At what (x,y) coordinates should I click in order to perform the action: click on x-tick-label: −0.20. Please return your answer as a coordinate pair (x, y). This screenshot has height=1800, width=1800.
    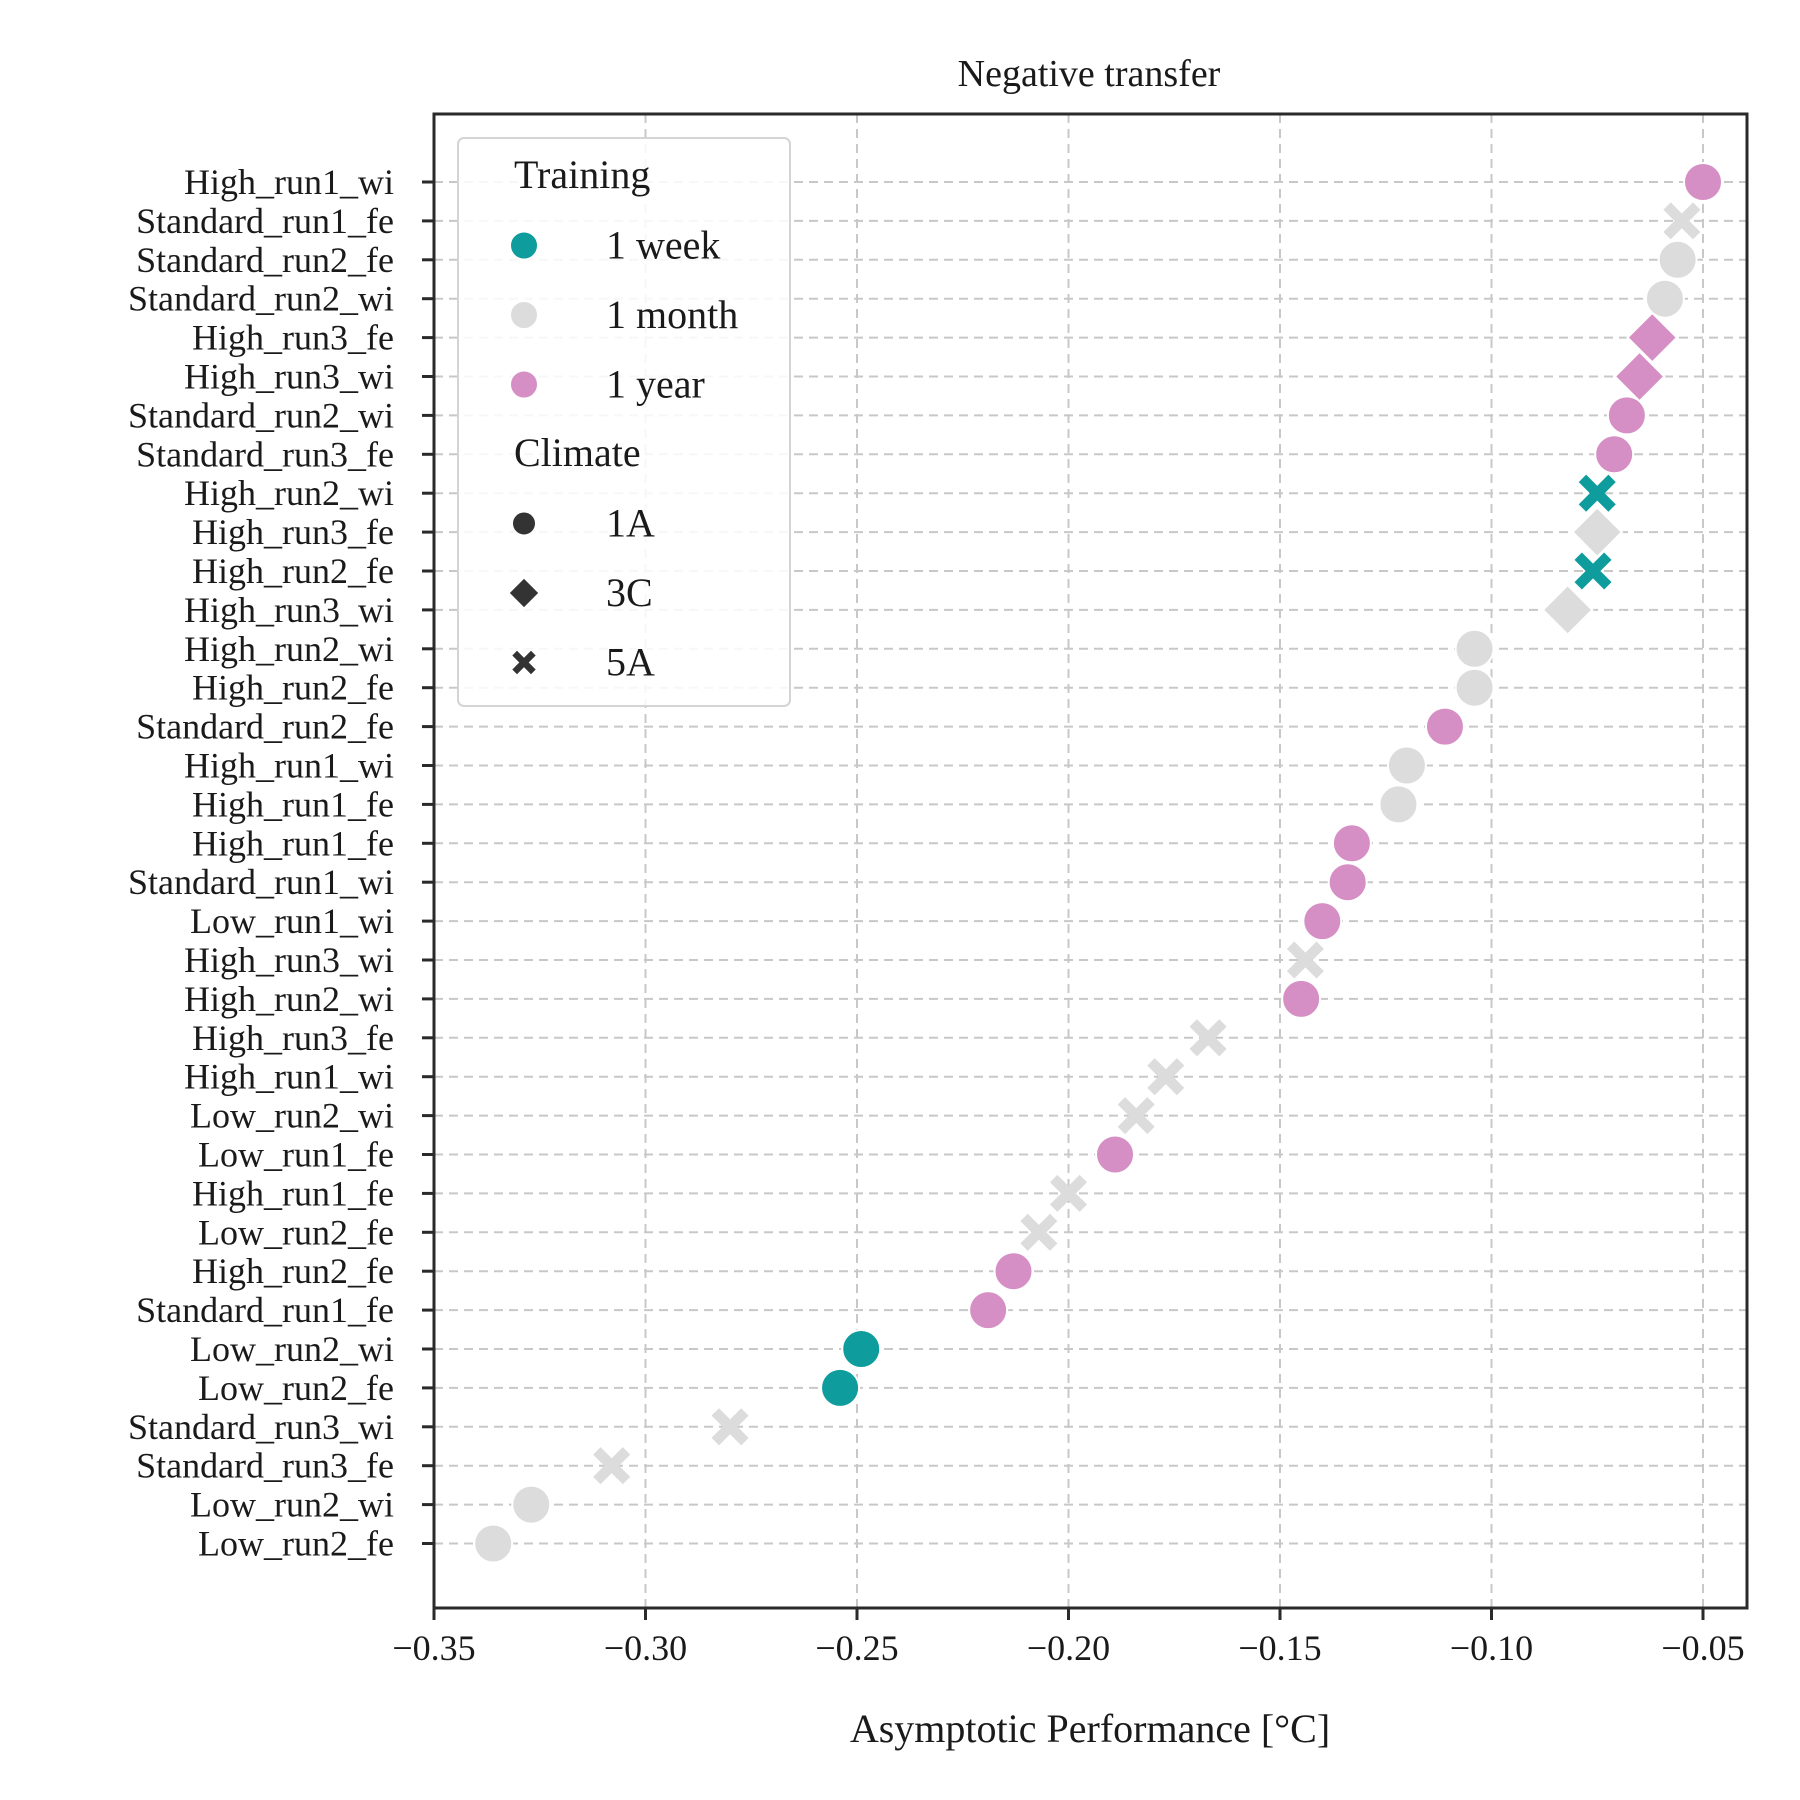
    Looking at the image, I should click on (1068, 1648).